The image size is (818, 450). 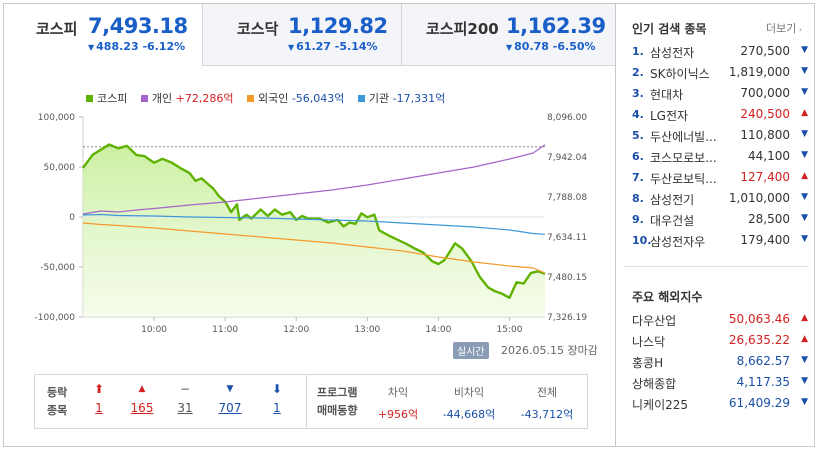 I want to click on popular-name: 삼성전기, so click(x=672, y=200).